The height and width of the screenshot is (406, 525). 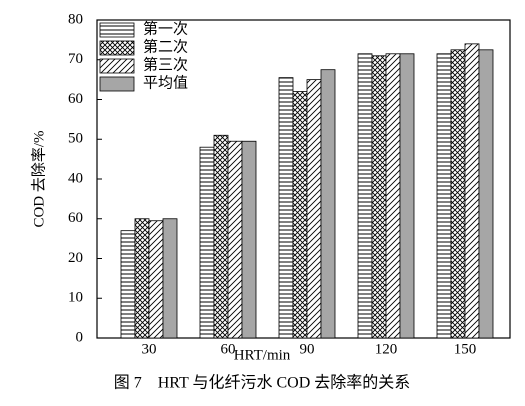 What do you see at coordinates (386, 349) in the screenshot?
I see `x-tick-label: 120` at bounding box center [386, 349].